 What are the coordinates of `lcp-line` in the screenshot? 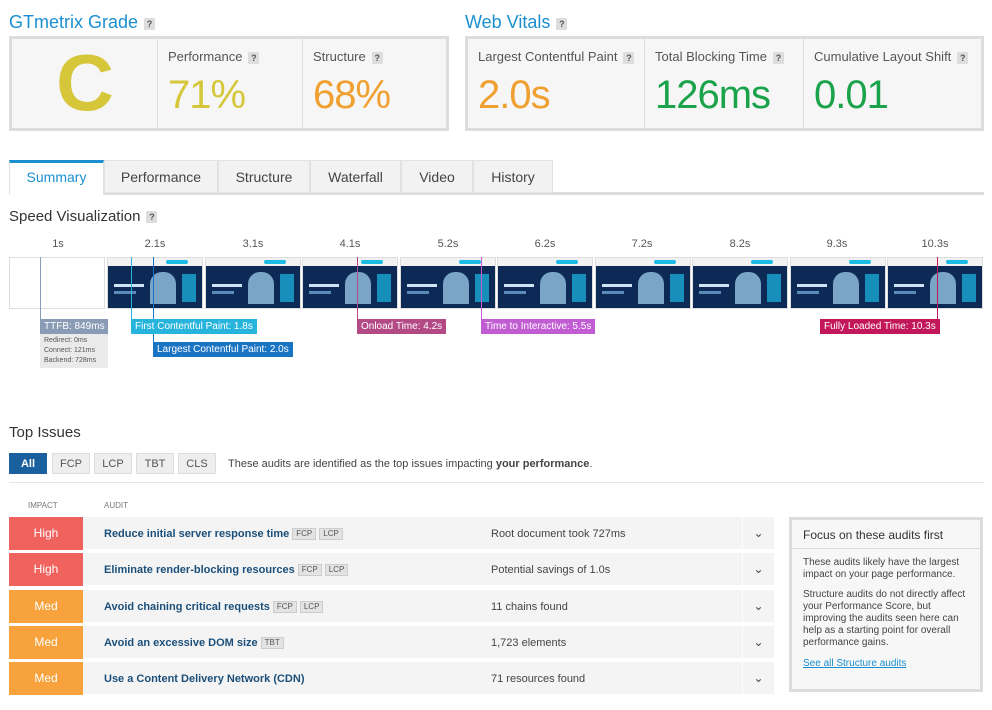 It's located at (153, 299).